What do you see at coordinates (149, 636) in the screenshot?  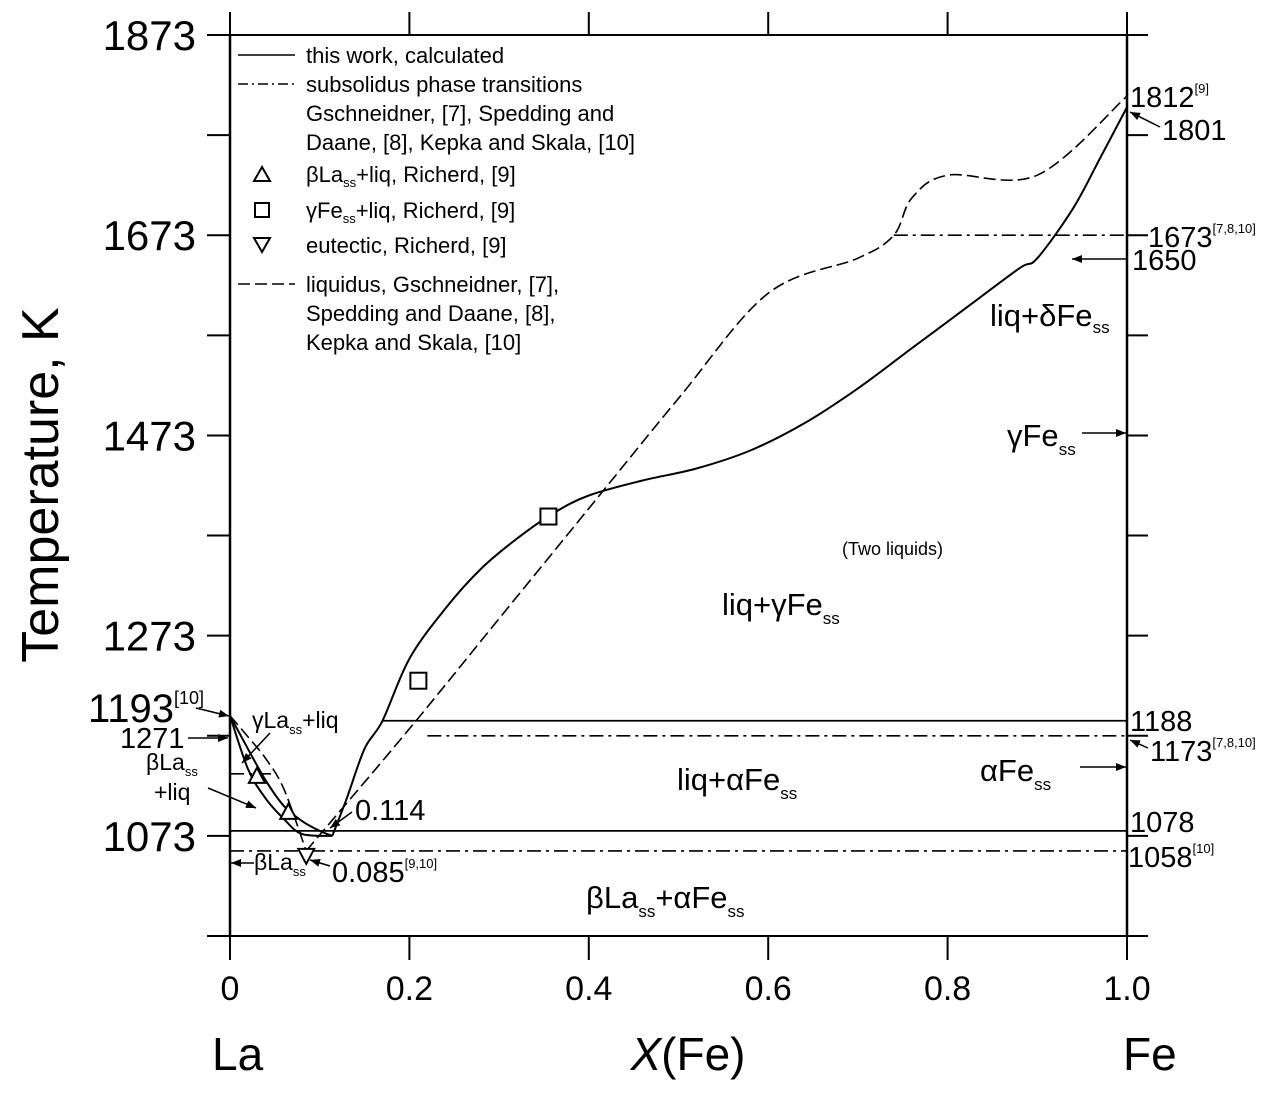 I see `y-tick-label: 1273` at bounding box center [149, 636].